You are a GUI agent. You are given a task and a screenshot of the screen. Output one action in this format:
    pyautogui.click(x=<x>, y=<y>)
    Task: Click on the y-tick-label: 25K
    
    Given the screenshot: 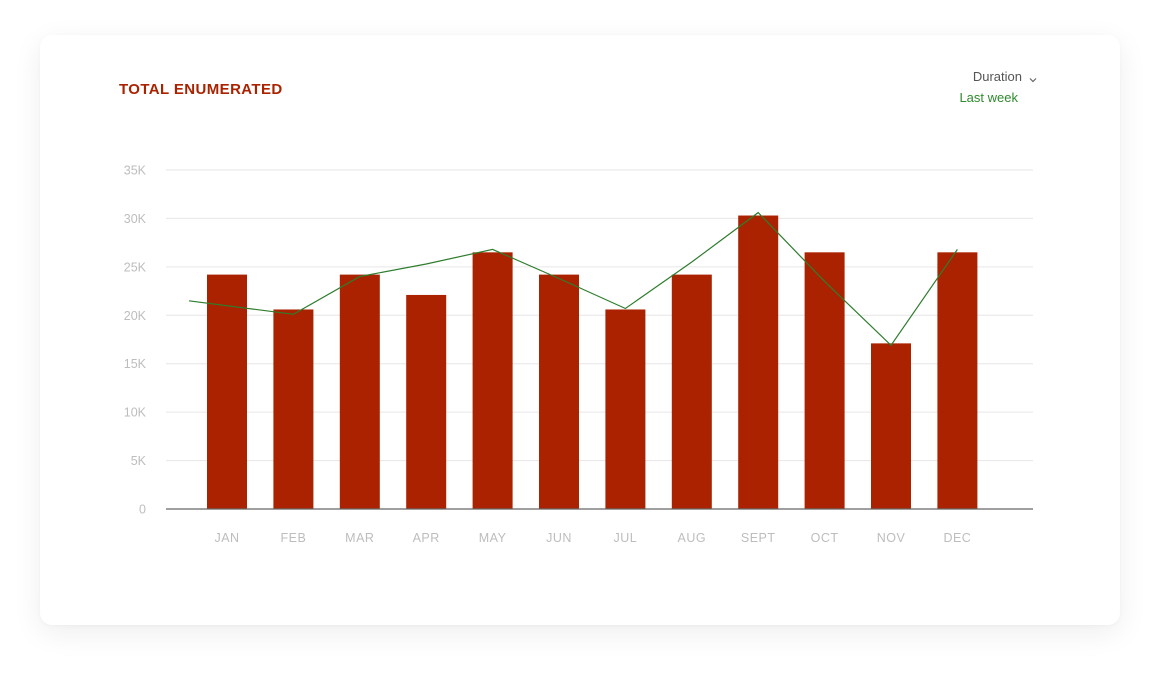 What is the action you would take?
    pyautogui.click(x=135, y=267)
    